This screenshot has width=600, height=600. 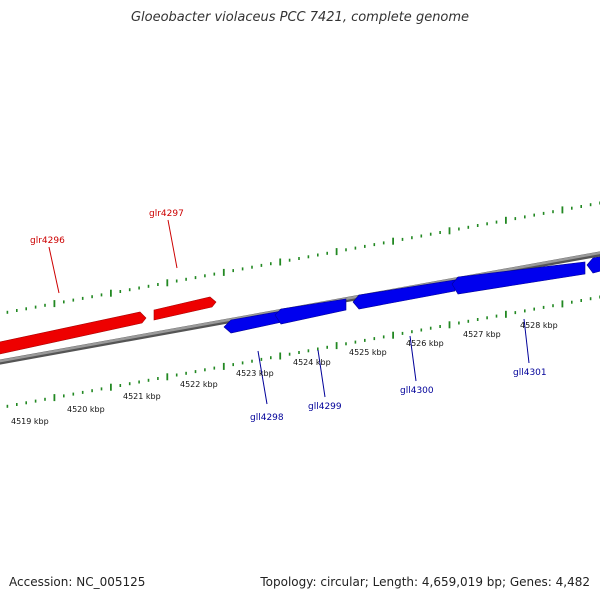 What do you see at coordinates (404, 294) in the screenshot?
I see `gene-gll4300-arrow` at bounding box center [404, 294].